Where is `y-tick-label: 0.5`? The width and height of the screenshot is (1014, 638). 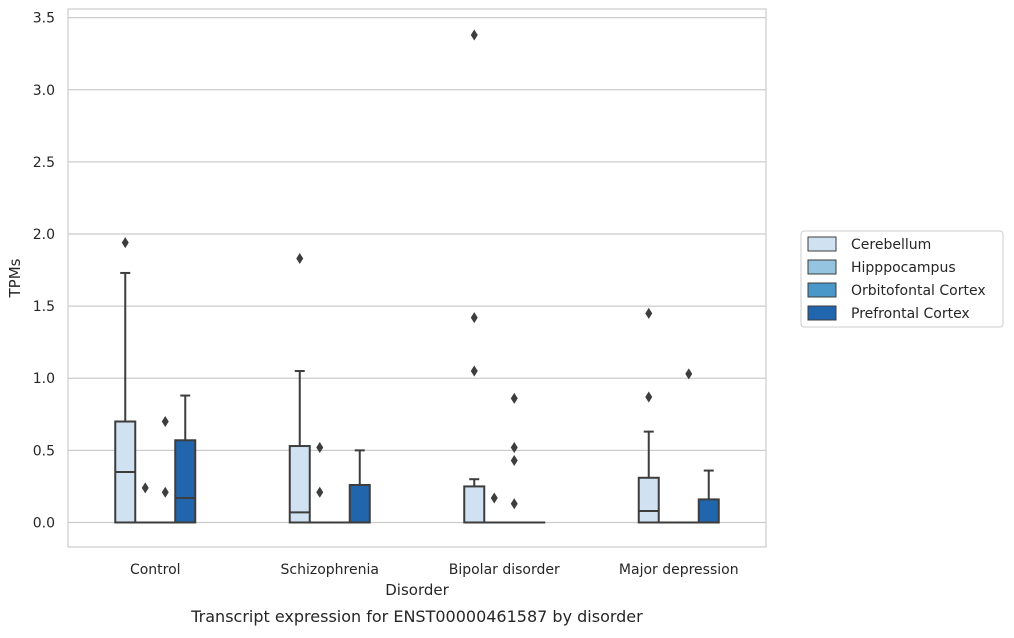 y-tick-label: 0.5 is located at coordinates (44, 451).